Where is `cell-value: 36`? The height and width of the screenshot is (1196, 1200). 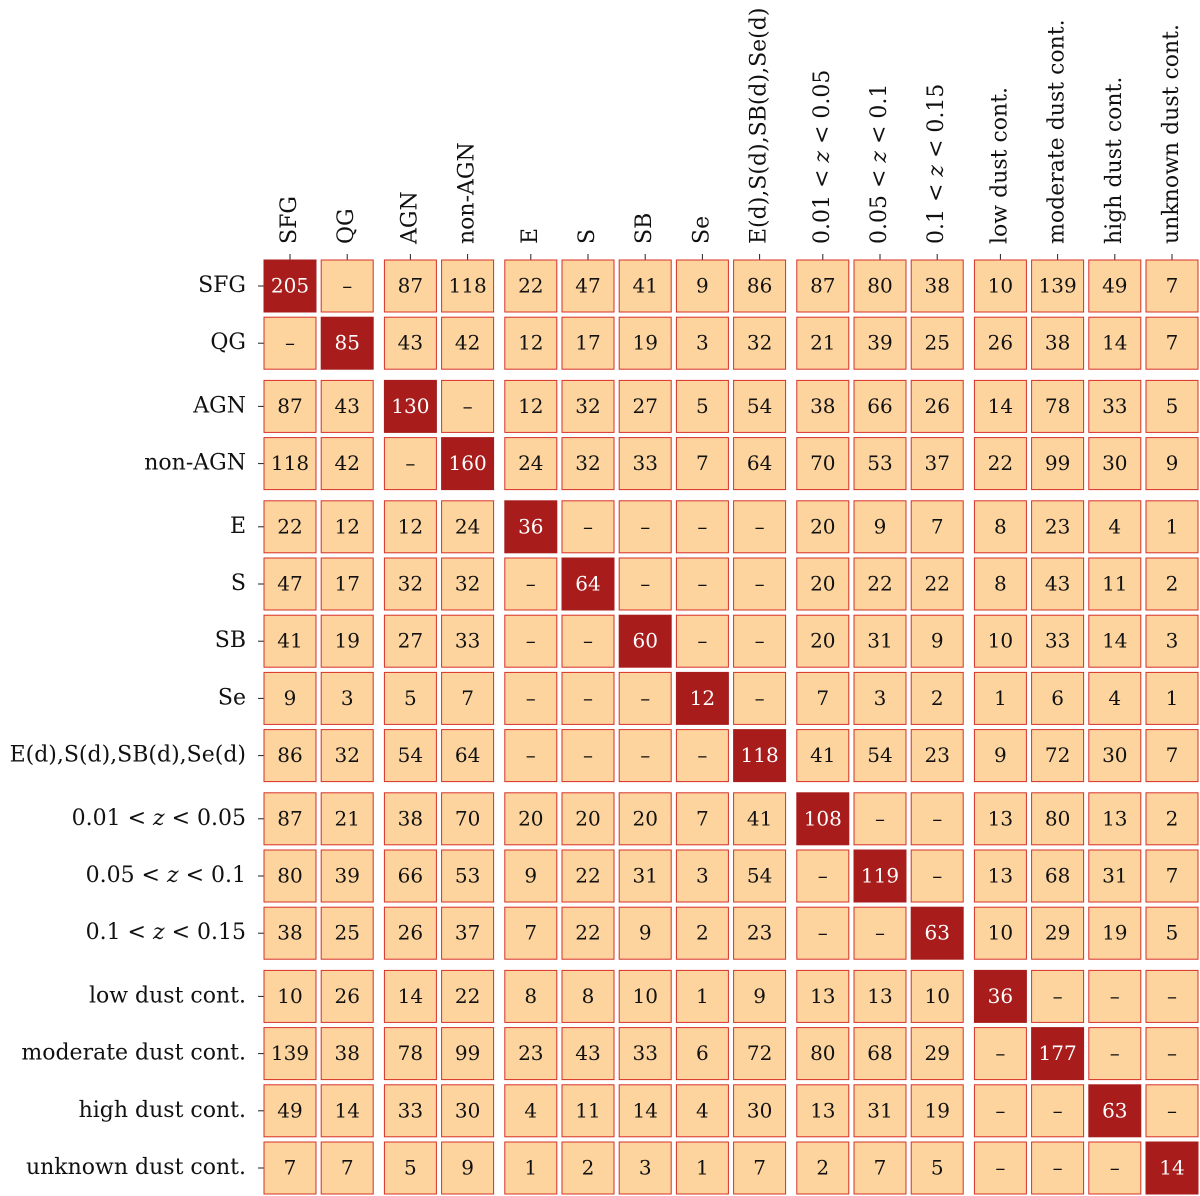
cell-value: 36 is located at coordinates (1000, 996).